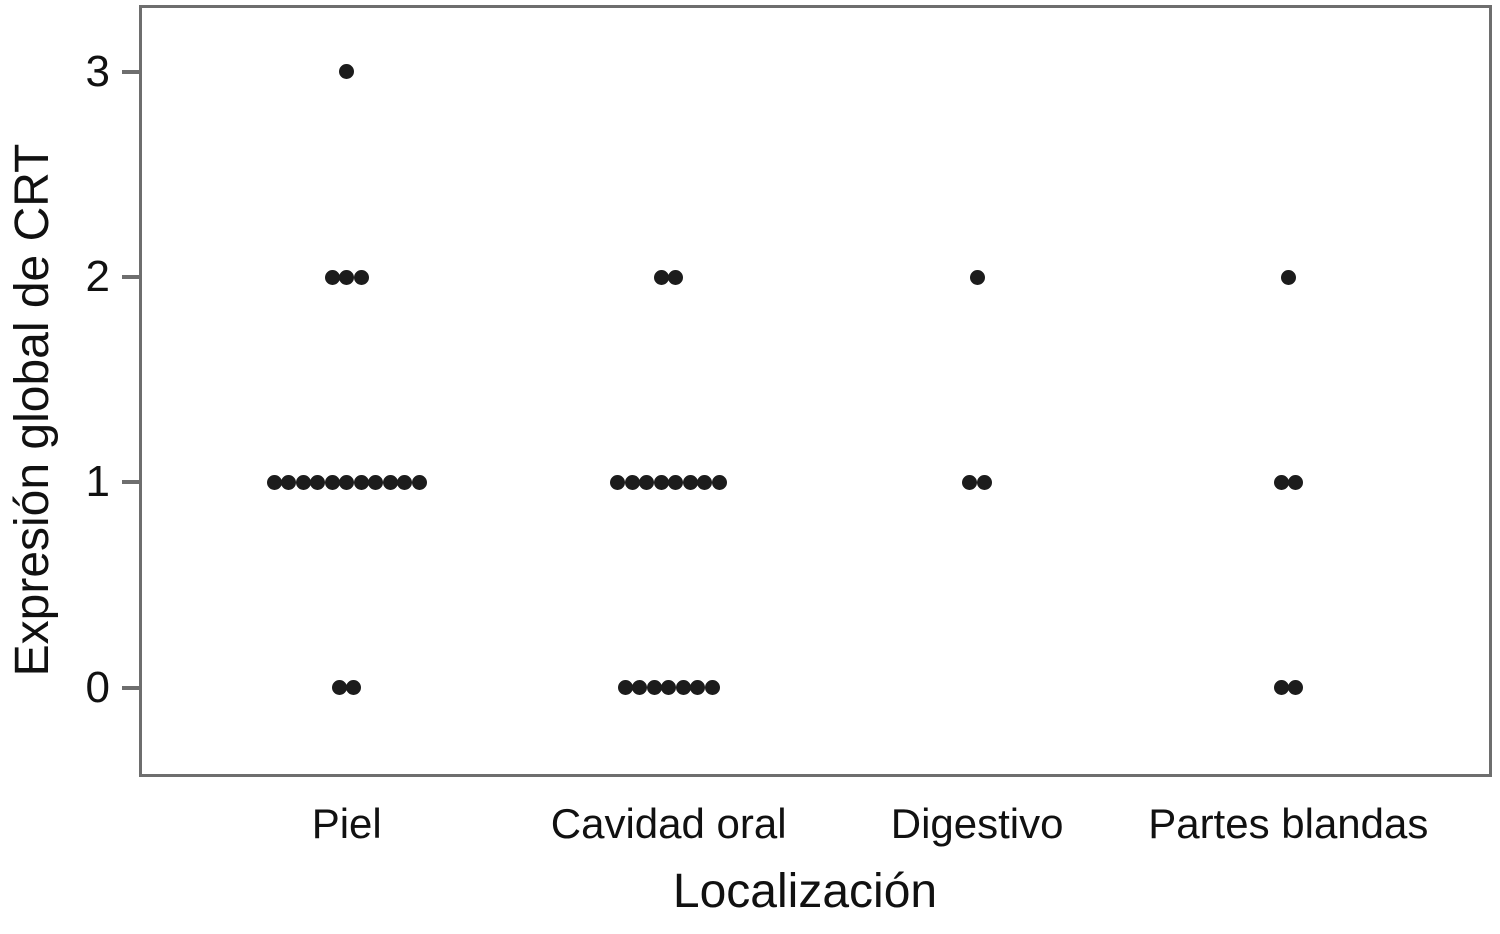 The image size is (1500, 934). Describe the element at coordinates (97, 277) in the screenshot. I see `y-tick-label: 2` at that location.